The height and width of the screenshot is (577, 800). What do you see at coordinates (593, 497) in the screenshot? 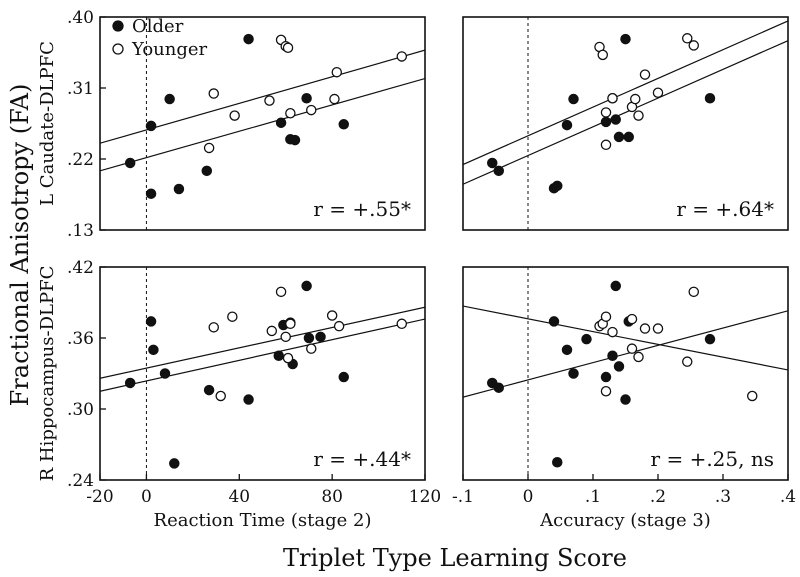
I see `x-tick-label: .1` at bounding box center [593, 497].